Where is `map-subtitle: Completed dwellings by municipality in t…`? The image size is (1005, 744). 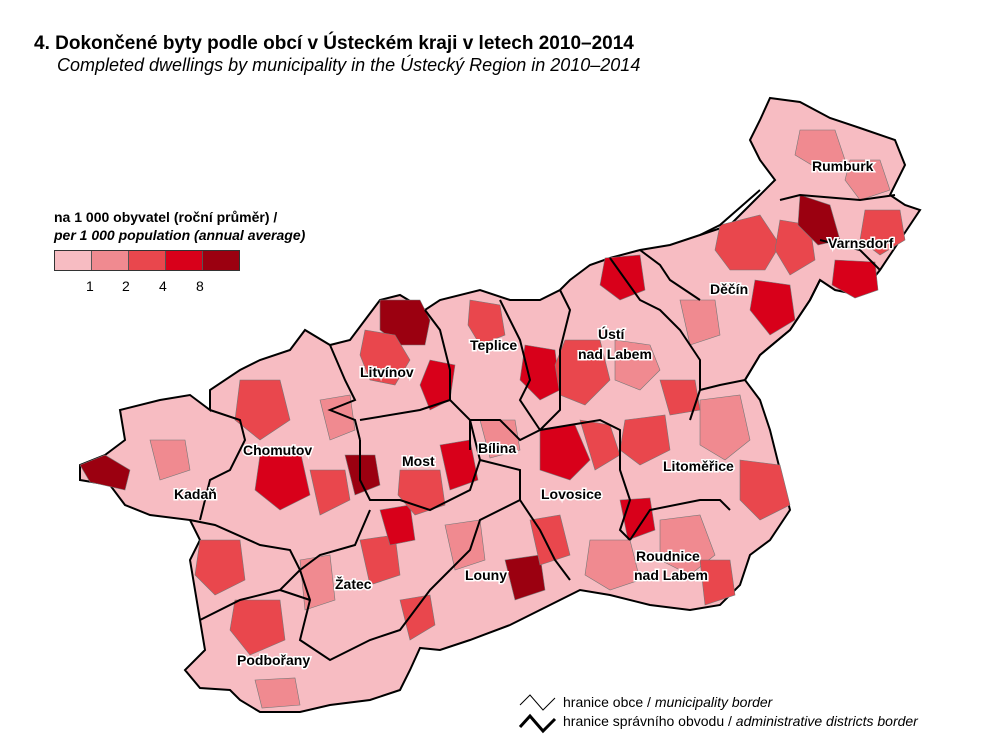
map-subtitle: Completed dwellings by municipality in t… is located at coordinates (349, 65).